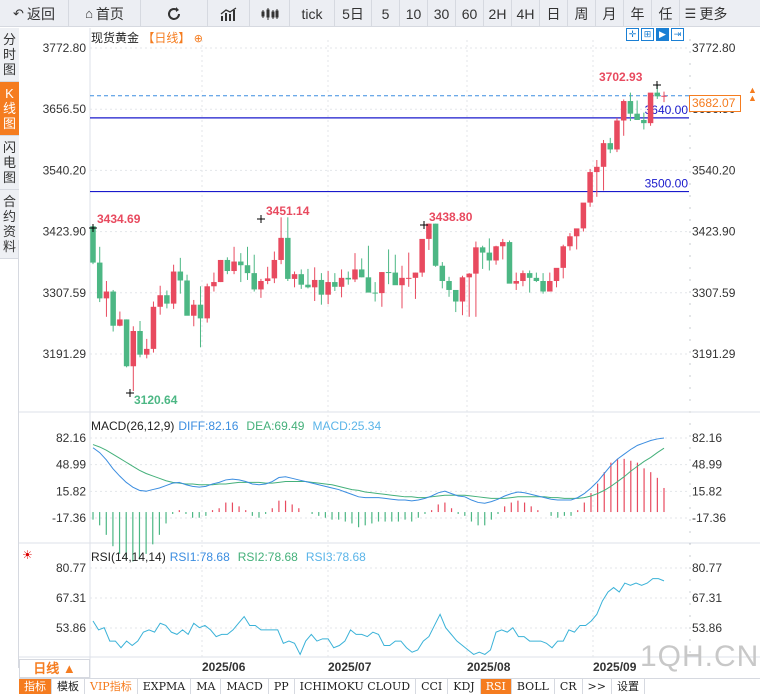  What do you see at coordinates (707, 598) in the screenshot?
I see `svg-text: 67.31` at bounding box center [707, 598].